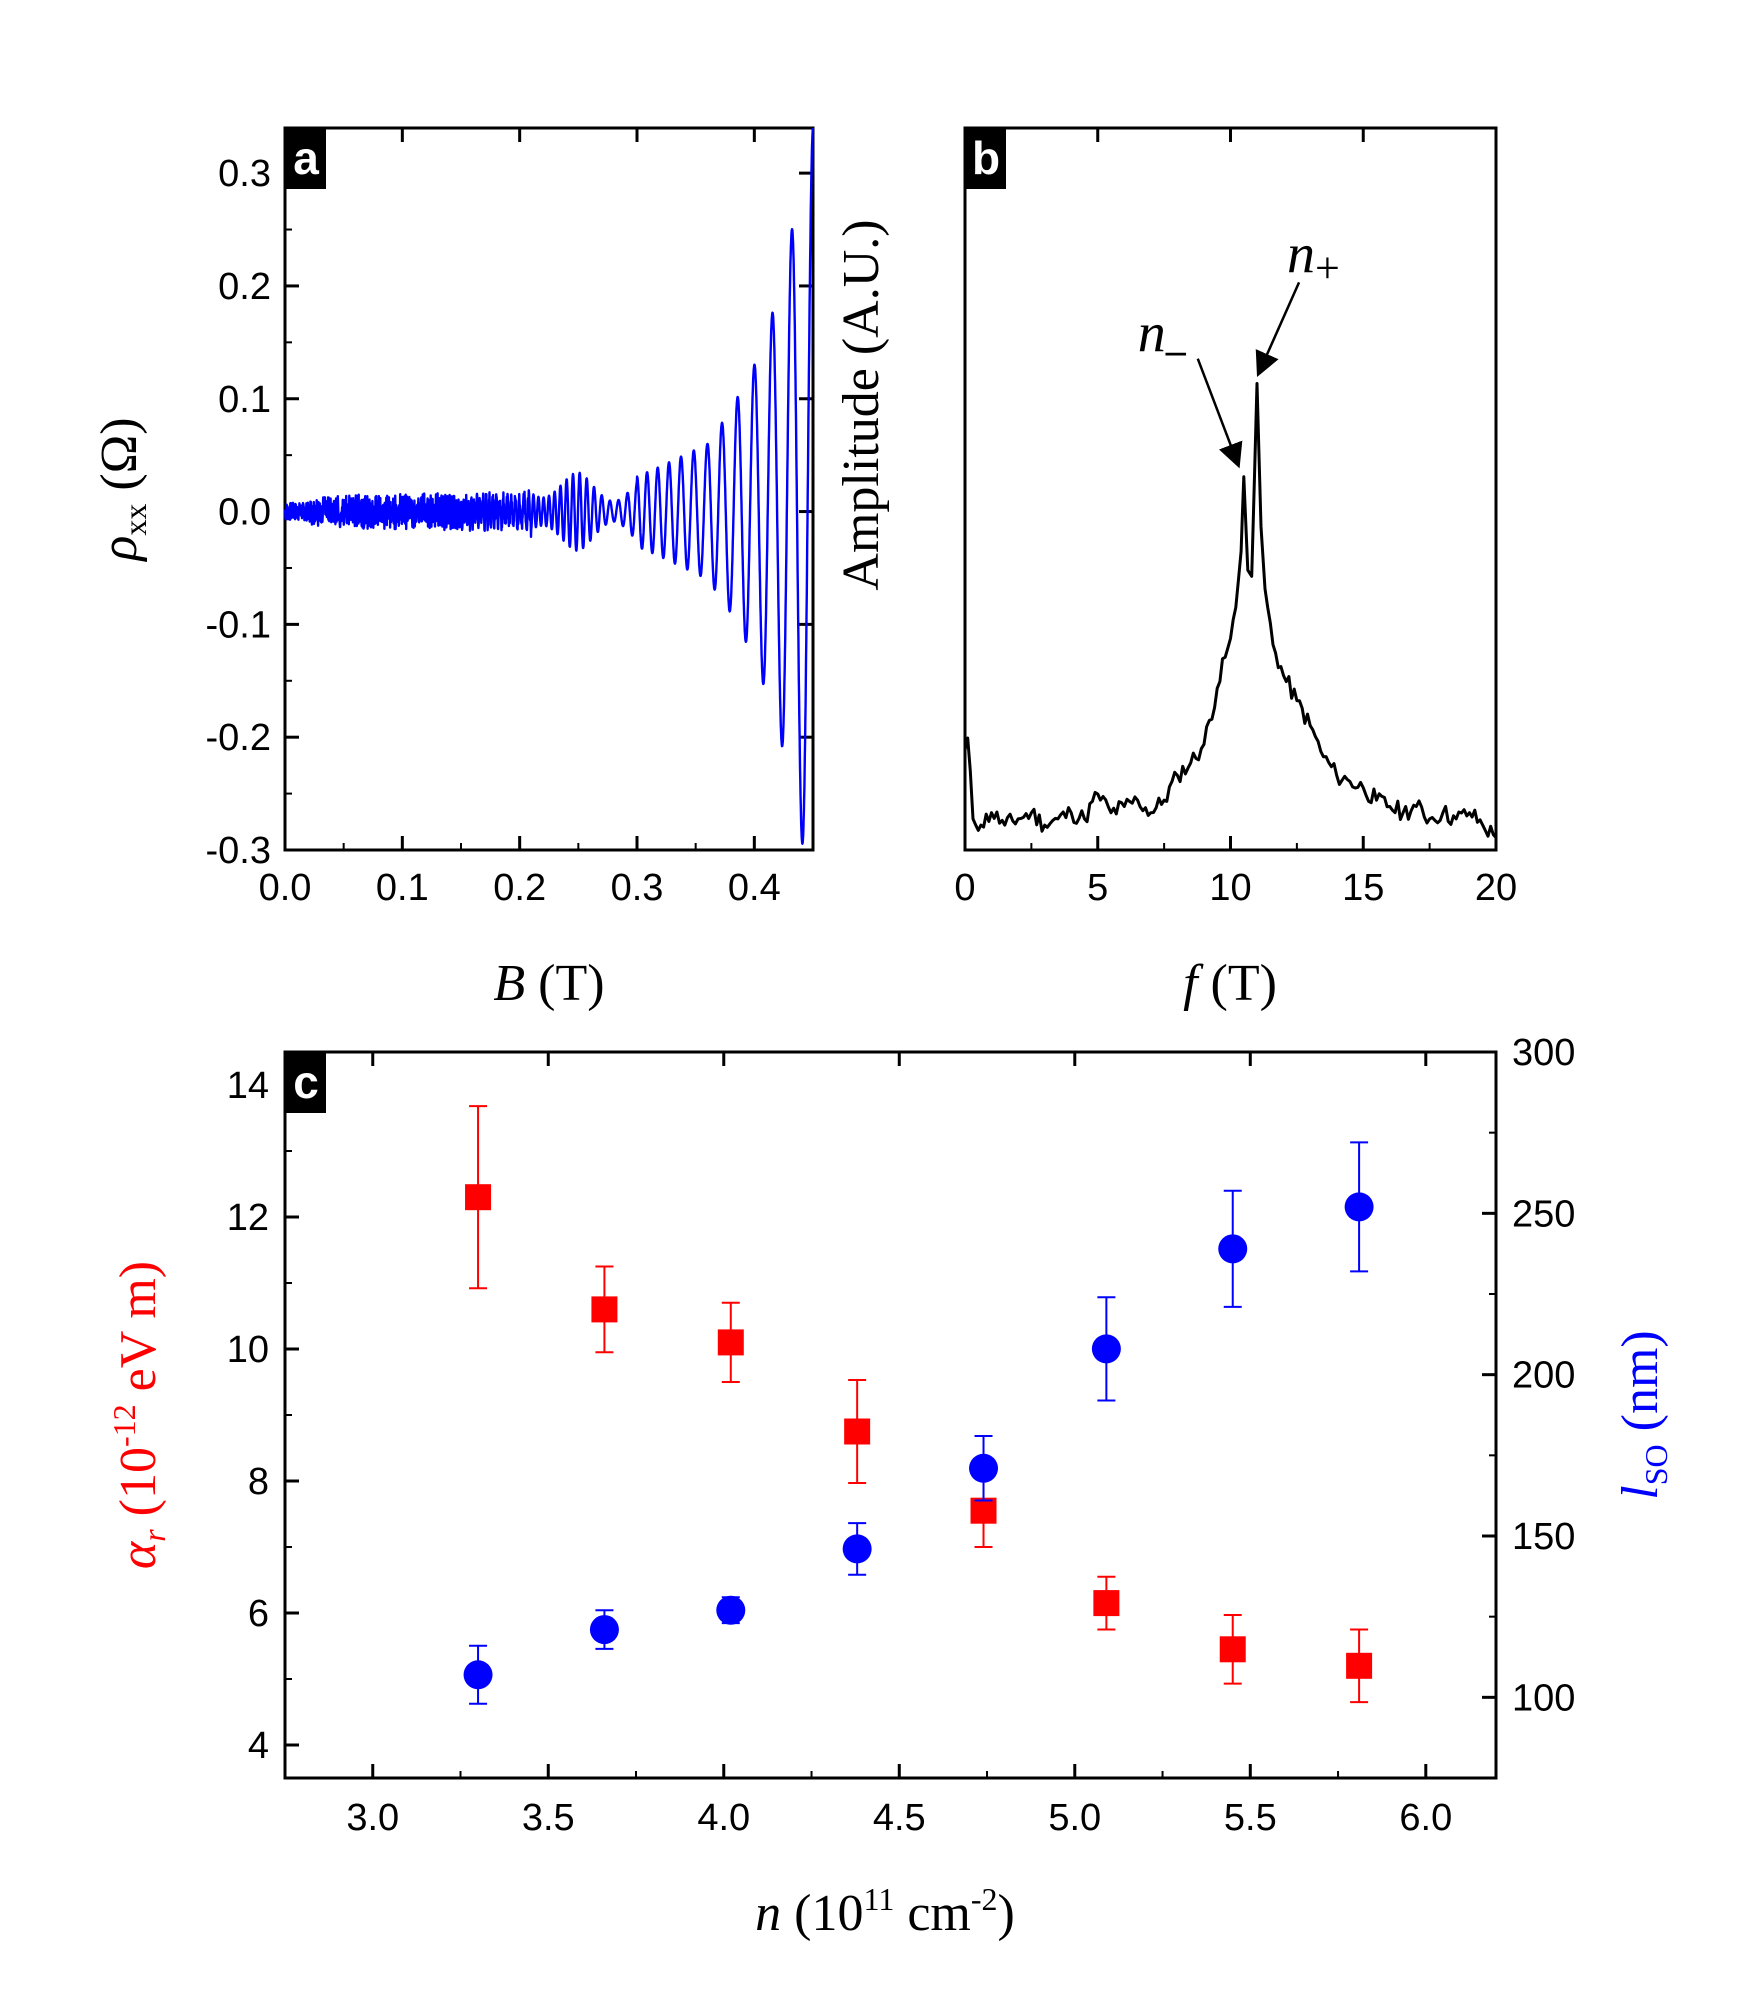  I want to click on panel-c-x-tick-label: 6.0, so click(1425, 1818).